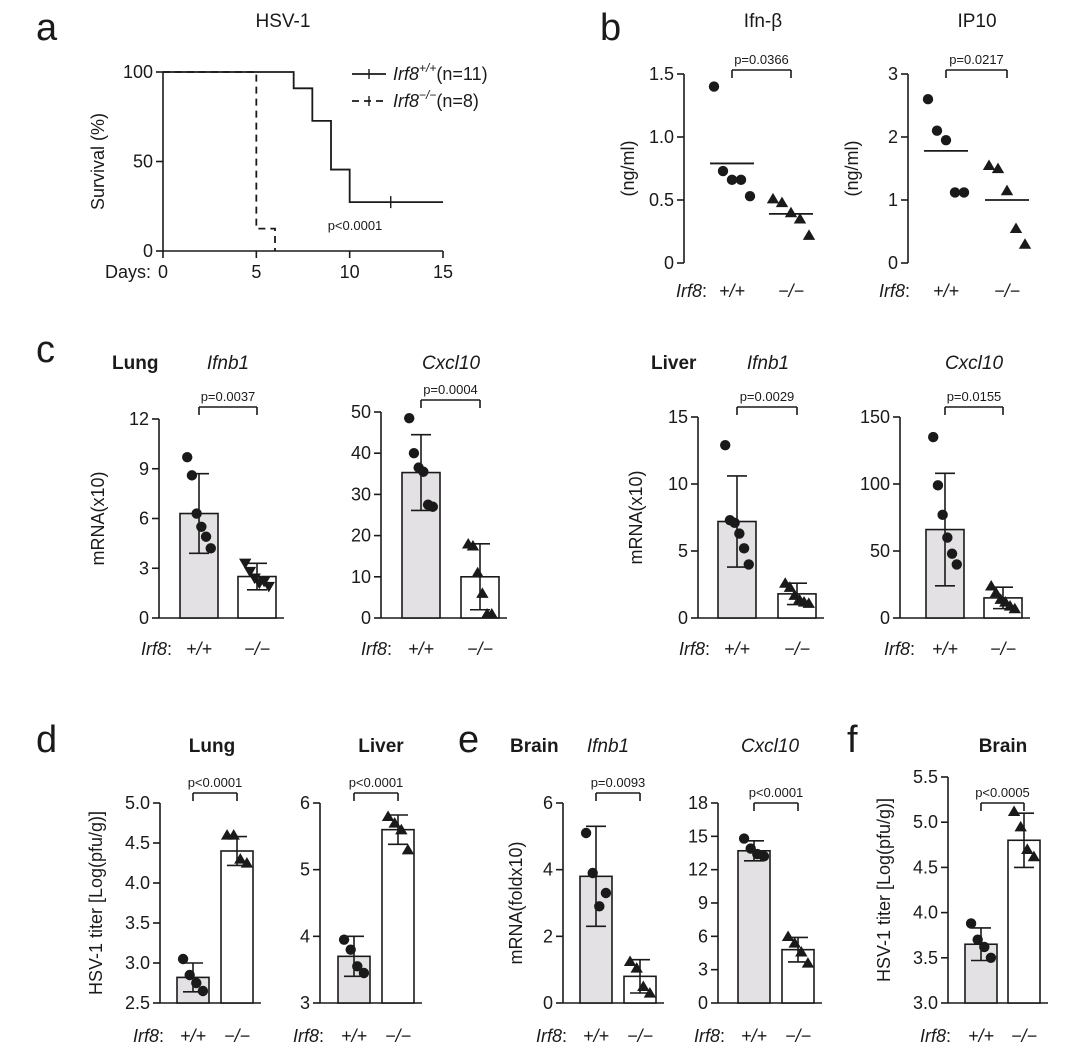 The width and height of the screenshot is (1080, 1056). Describe the element at coordinates (976, 21) in the screenshot. I see `chart-title: IP10` at that location.